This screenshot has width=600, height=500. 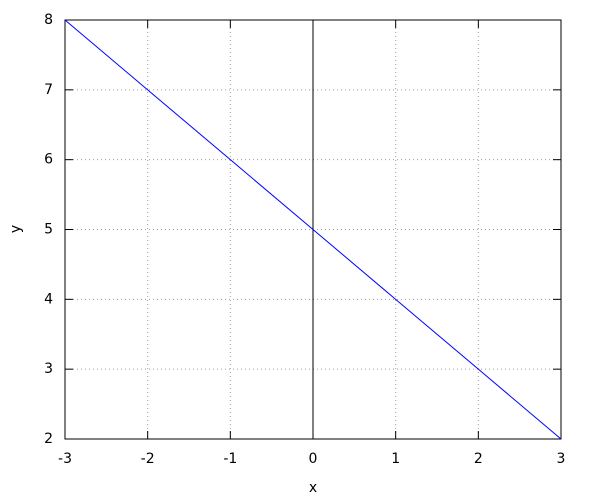 I want to click on x-tick-label: 2, so click(x=478, y=459).